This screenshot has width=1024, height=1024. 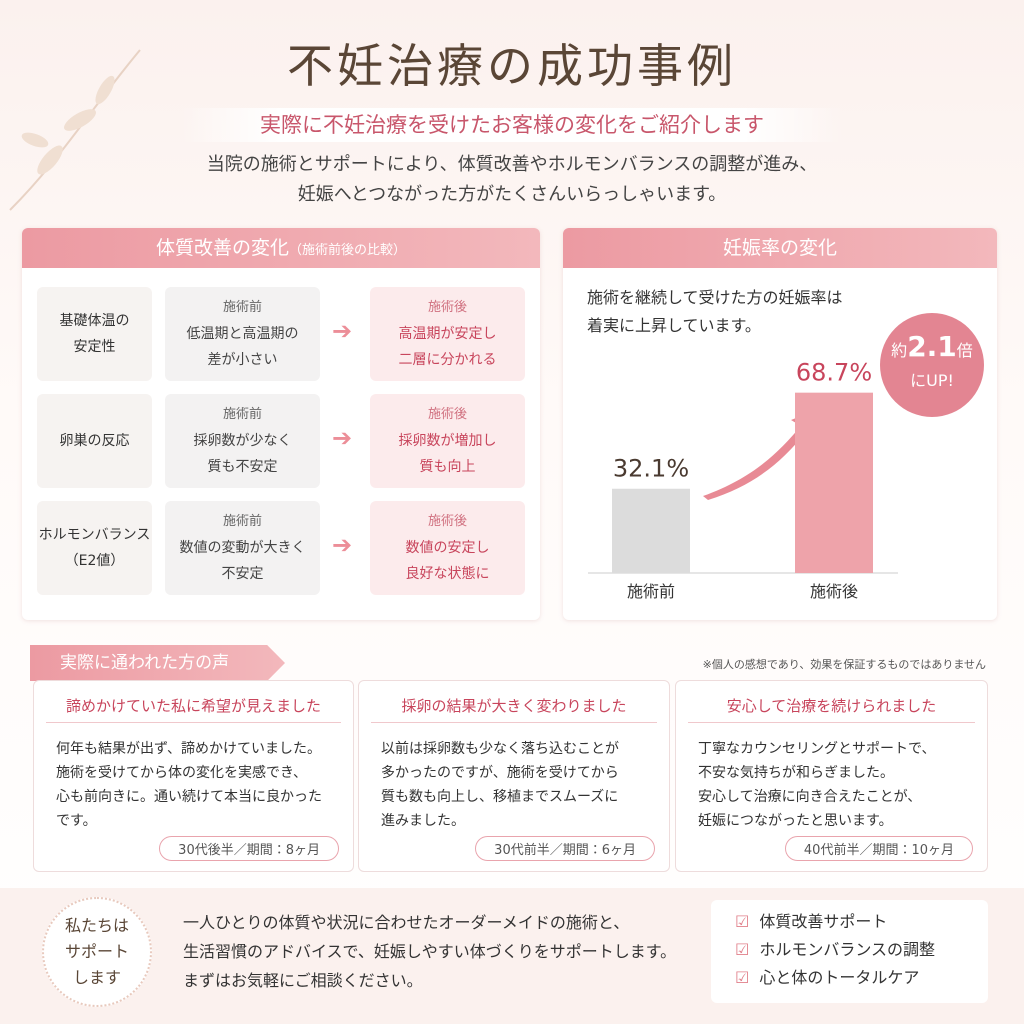 What do you see at coordinates (303, 980) in the screenshot?
I see `text: まずはお気軽にご相談ください。` at bounding box center [303, 980].